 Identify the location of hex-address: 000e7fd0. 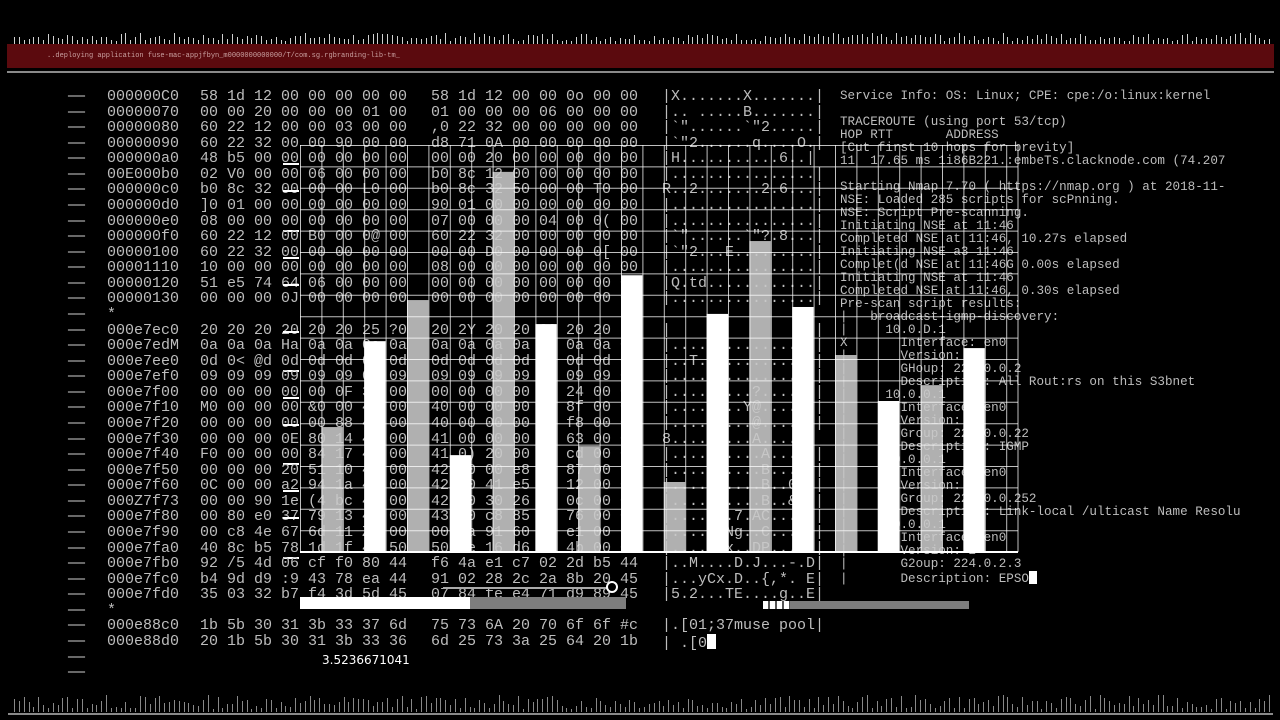
(143, 595).